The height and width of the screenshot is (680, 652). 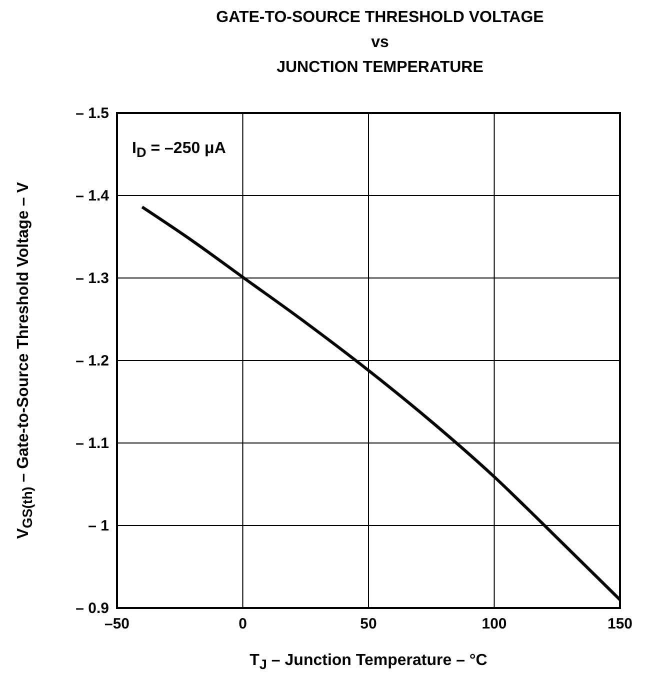 What do you see at coordinates (92, 361) in the screenshot?
I see `y-tick-label: – 1.2` at bounding box center [92, 361].